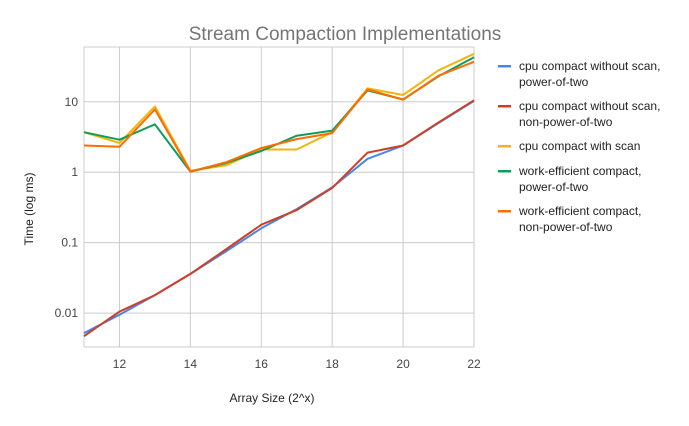 The height and width of the screenshot is (426, 689). What do you see at coordinates (72, 102) in the screenshot?
I see `y-tick-label: 10` at bounding box center [72, 102].